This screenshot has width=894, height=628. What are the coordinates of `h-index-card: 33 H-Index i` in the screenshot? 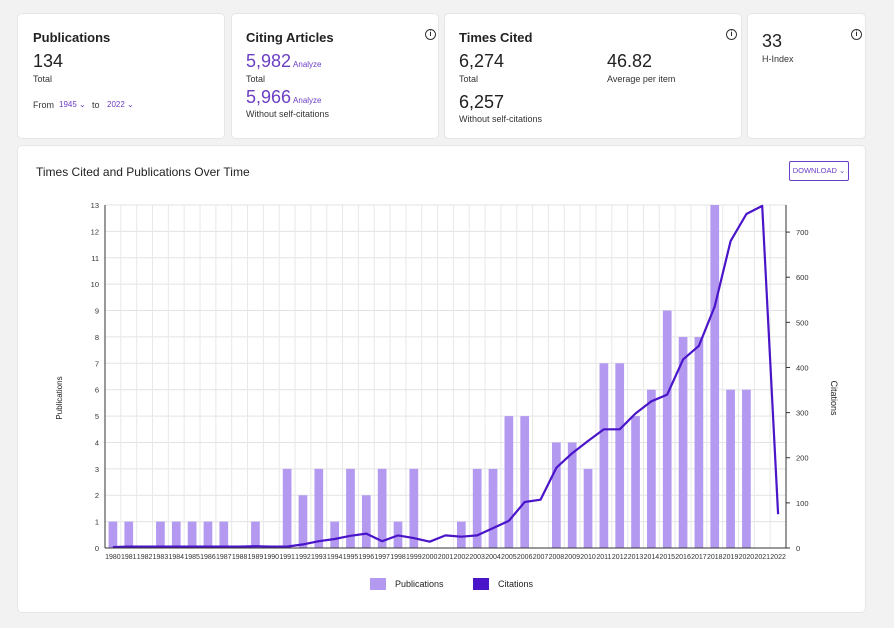 It's located at (806, 76).